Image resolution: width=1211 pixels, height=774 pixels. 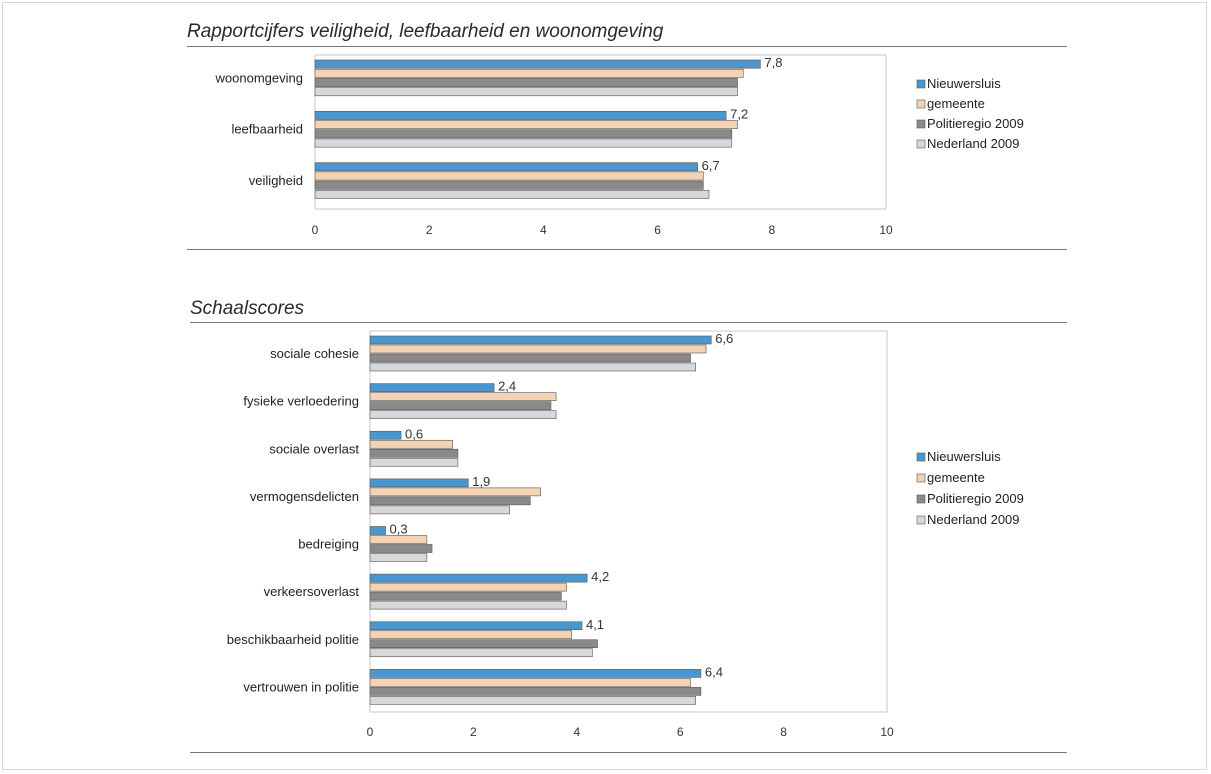 What do you see at coordinates (312, 591) in the screenshot?
I see `category-label-verkeersoverlast: verkeersoverlast` at bounding box center [312, 591].